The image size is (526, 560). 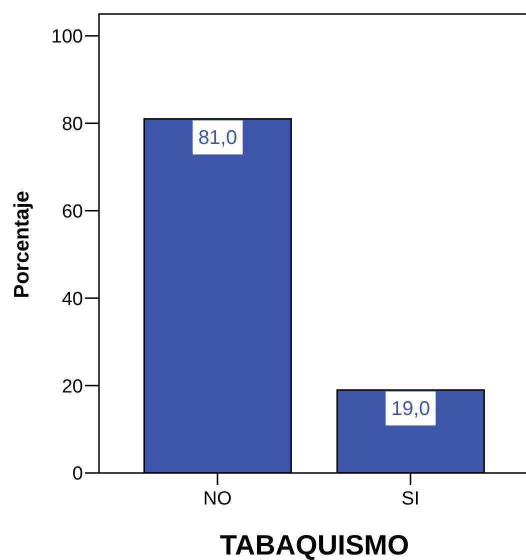 I want to click on x-axis-title: TABAQUISMO, so click(x=315, y=545).